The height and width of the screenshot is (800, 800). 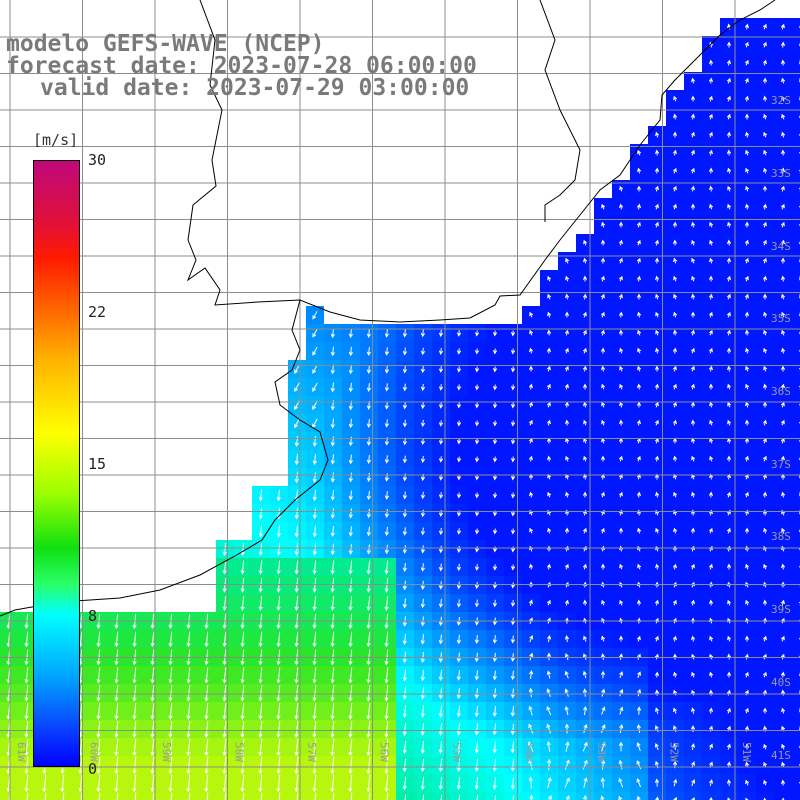 I want to click on colorbar-tick: 15, so click(x=97, y=464).